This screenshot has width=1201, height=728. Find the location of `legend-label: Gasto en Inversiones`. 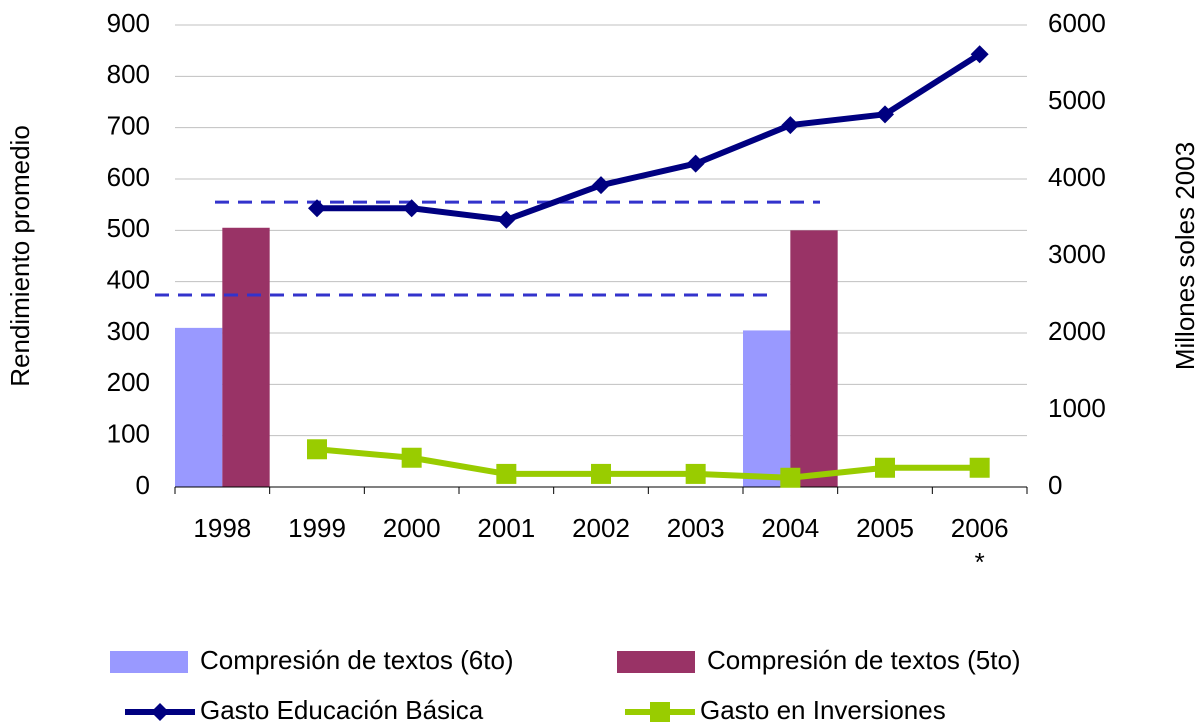

legend-label: Gasto en Inversiones is located at coordinates (823, 710).